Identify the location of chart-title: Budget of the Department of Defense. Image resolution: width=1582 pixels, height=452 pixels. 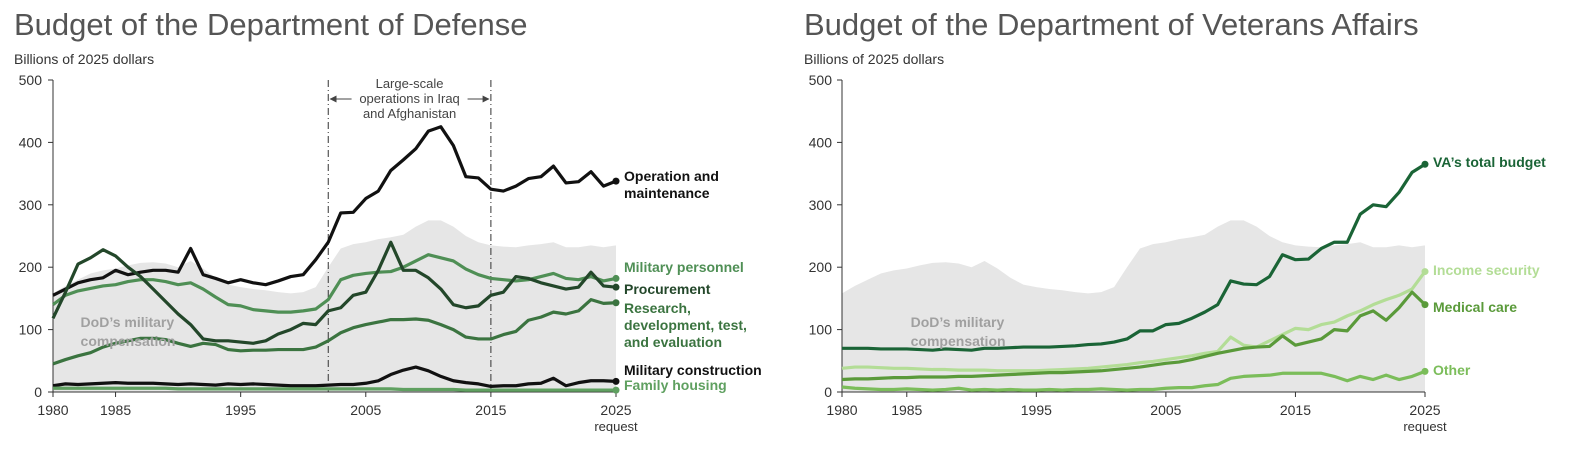
(271, 24).